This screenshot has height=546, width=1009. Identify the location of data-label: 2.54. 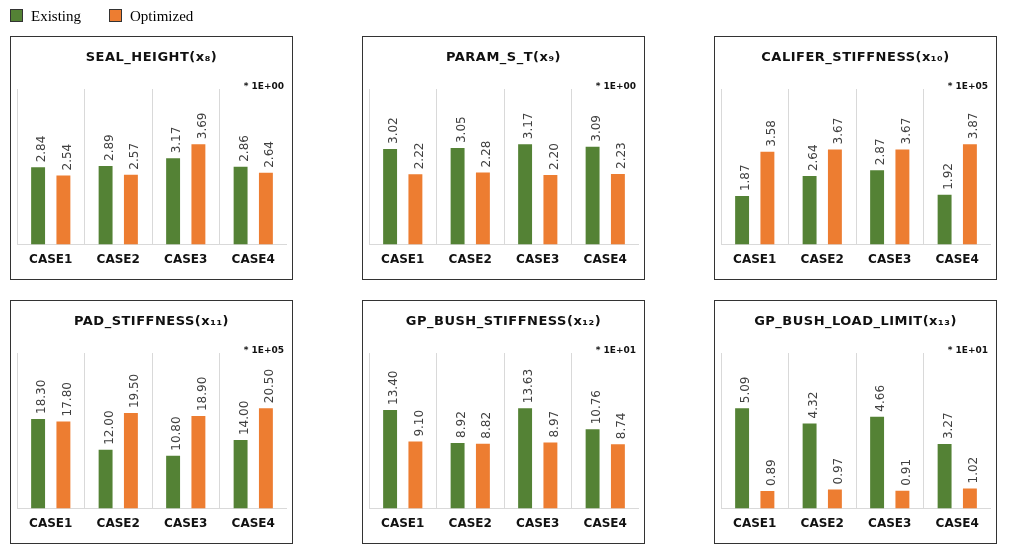
(66, 157).